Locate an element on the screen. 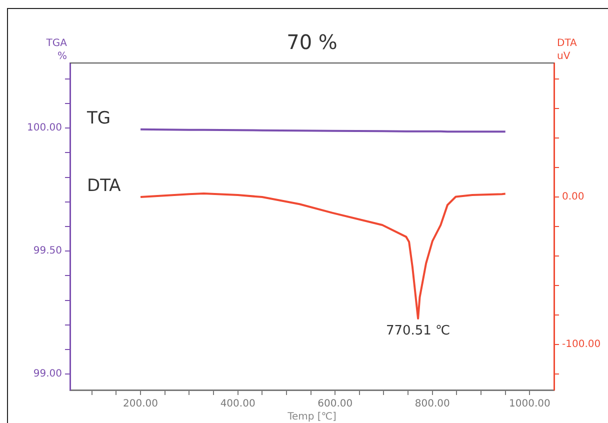 This screenshot has height=423, width=608. series-label: TG is located at coordinates (98, 118).